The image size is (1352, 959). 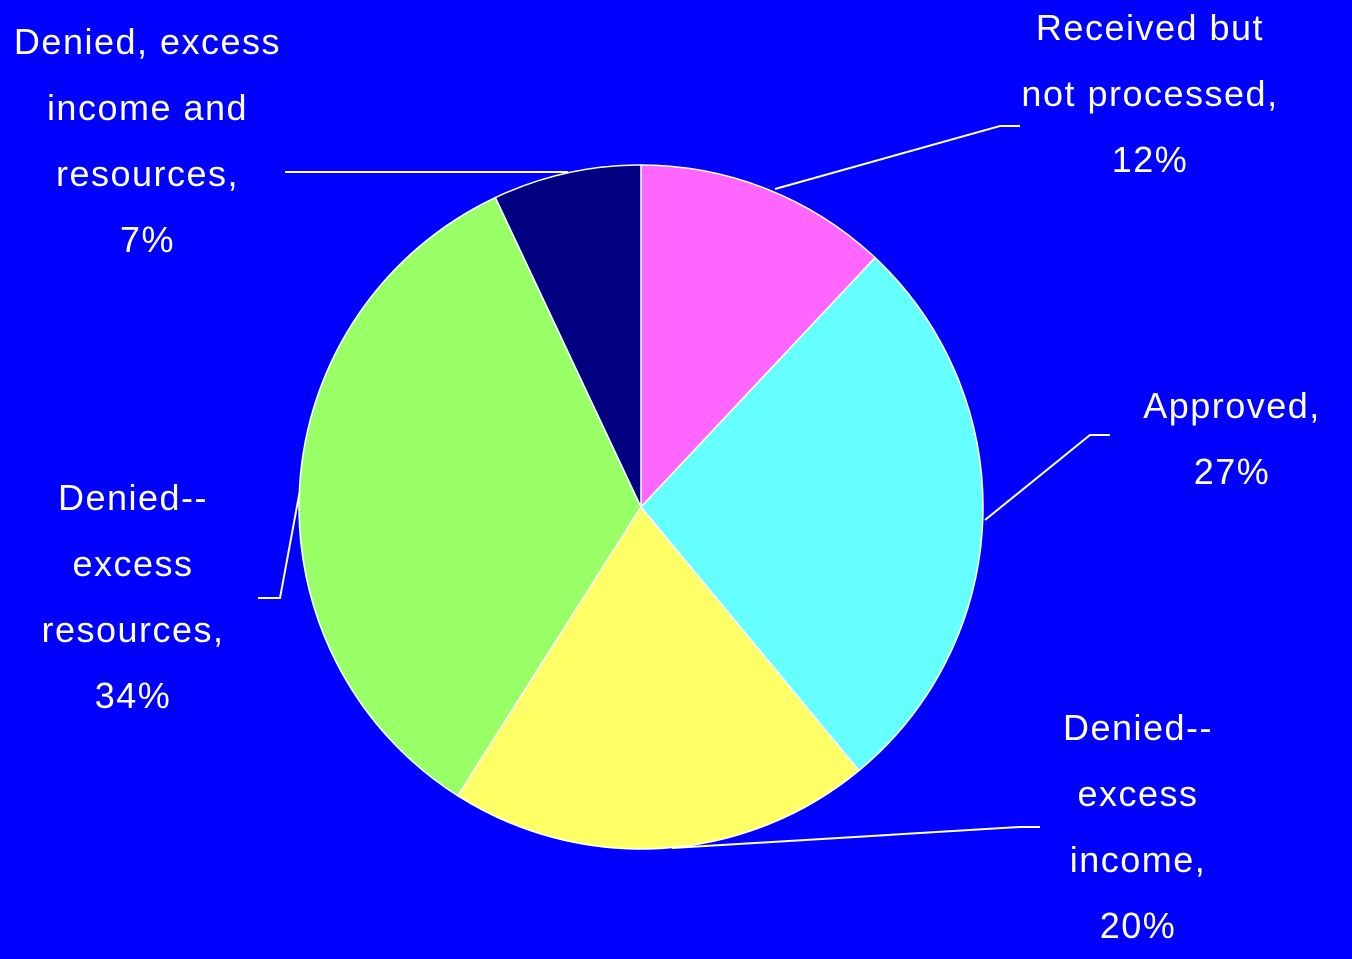 I want to click on slice-value: 12%, so click(x=1150, y=159).